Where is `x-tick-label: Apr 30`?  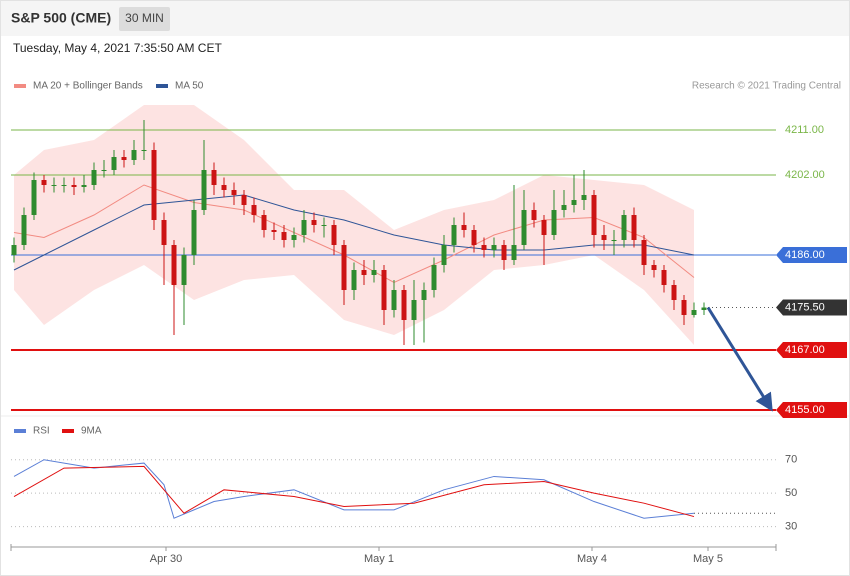
x-tick-label: Apr 30 is located at coordinates (166, 559).